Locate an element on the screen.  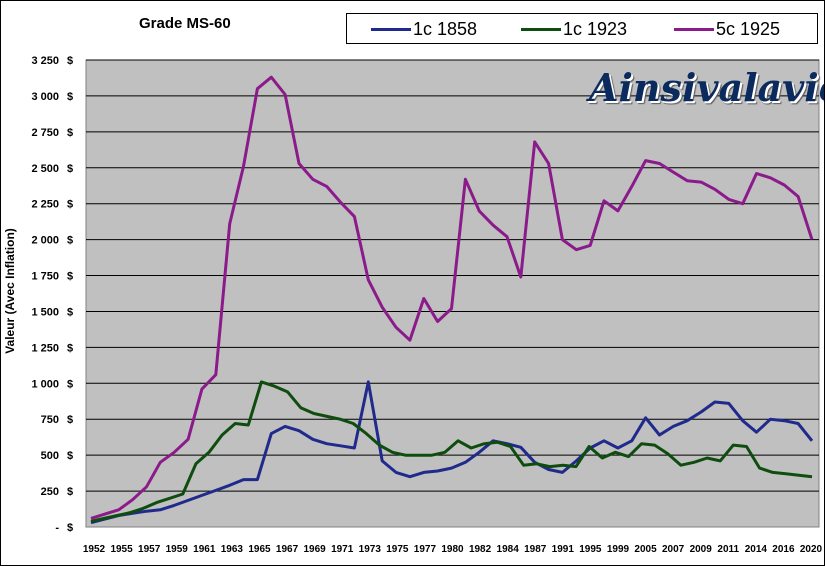
x-tick-label: 2005 is located at coordinates (645, 549).